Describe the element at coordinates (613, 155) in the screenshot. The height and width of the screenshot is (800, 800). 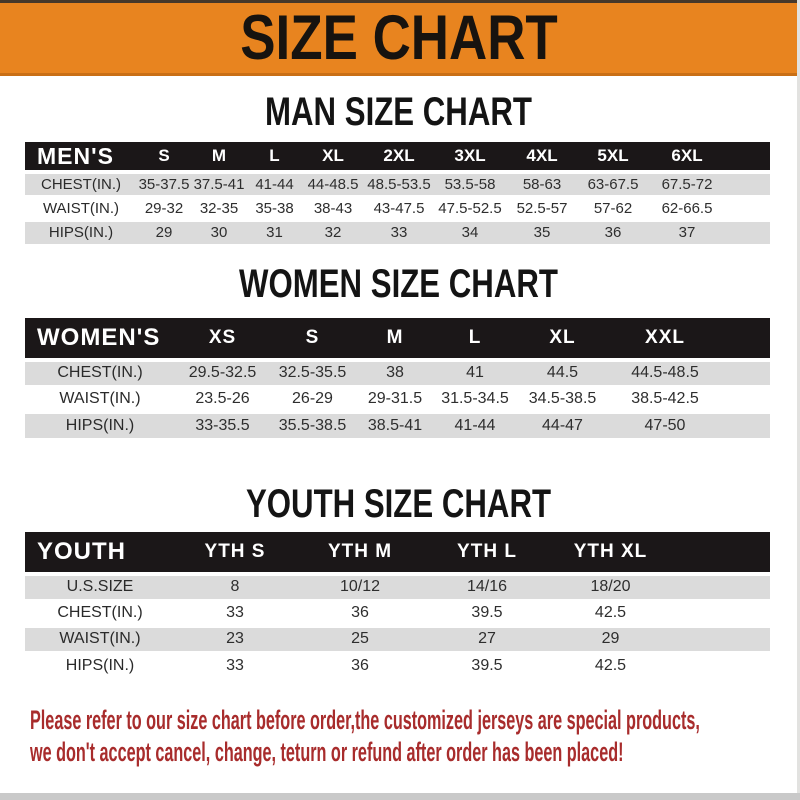
I see `column-header: 5XL` at that location.